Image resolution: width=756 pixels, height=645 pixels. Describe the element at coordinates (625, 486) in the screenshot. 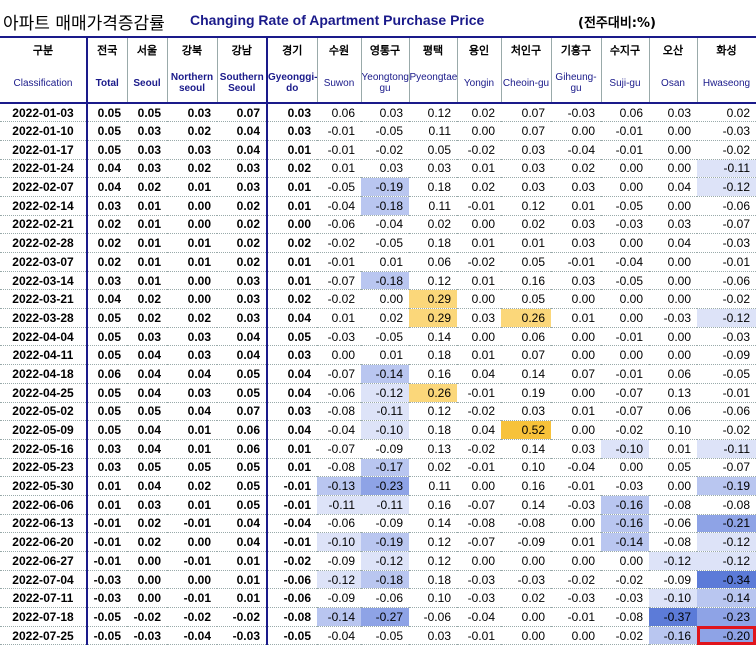

I see `cell-suji-gu: -0.03` at that location.